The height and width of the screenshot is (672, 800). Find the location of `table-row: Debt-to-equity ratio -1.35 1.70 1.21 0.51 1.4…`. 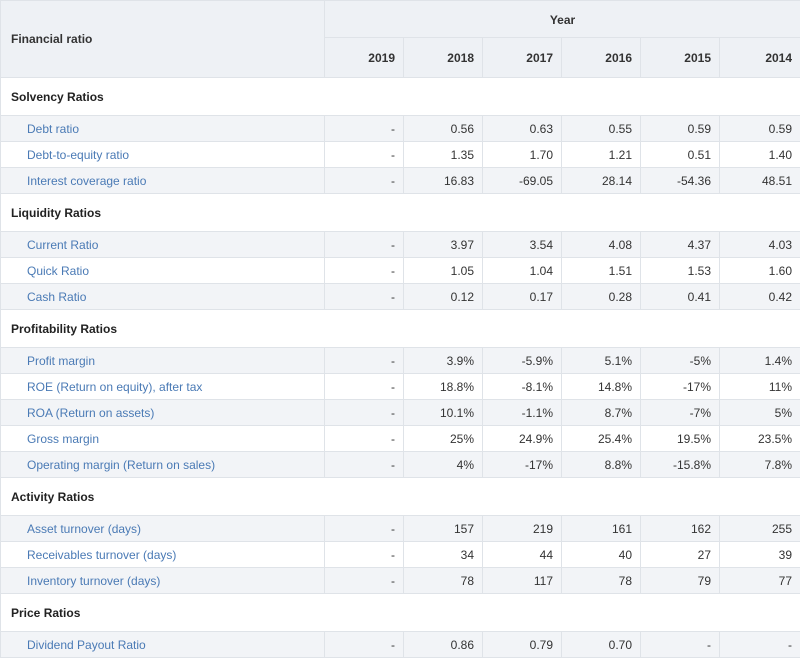

table-row: Debt-to-equity ratio -1.35 1.70 1.21 0.51 1.4… is located at coordinates (400, 154).